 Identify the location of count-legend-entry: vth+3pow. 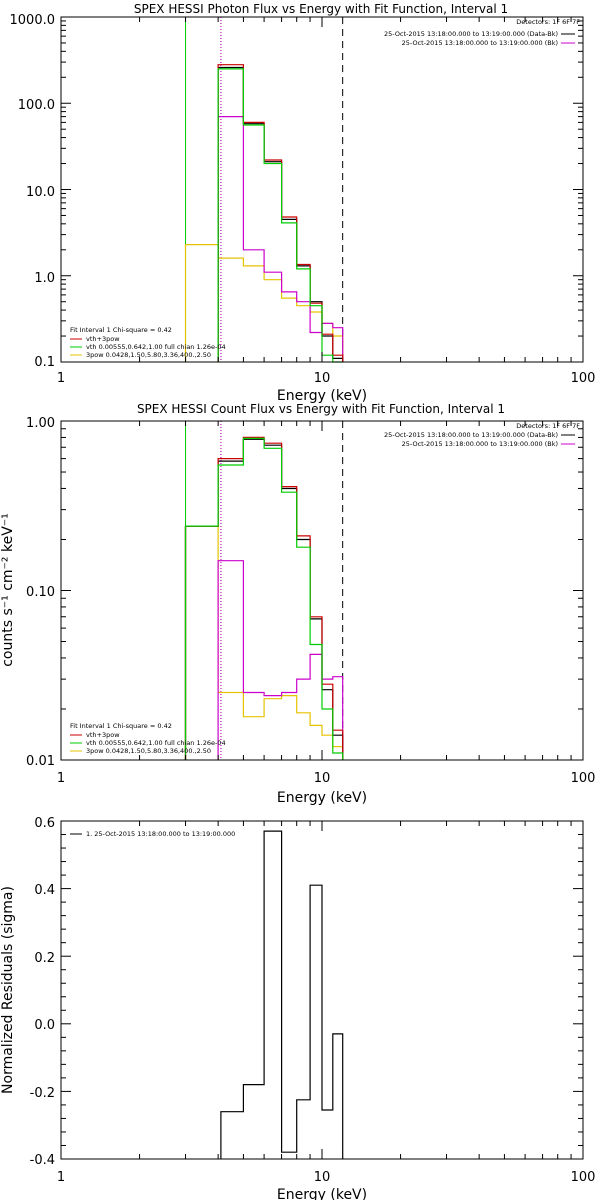
(103, 735).